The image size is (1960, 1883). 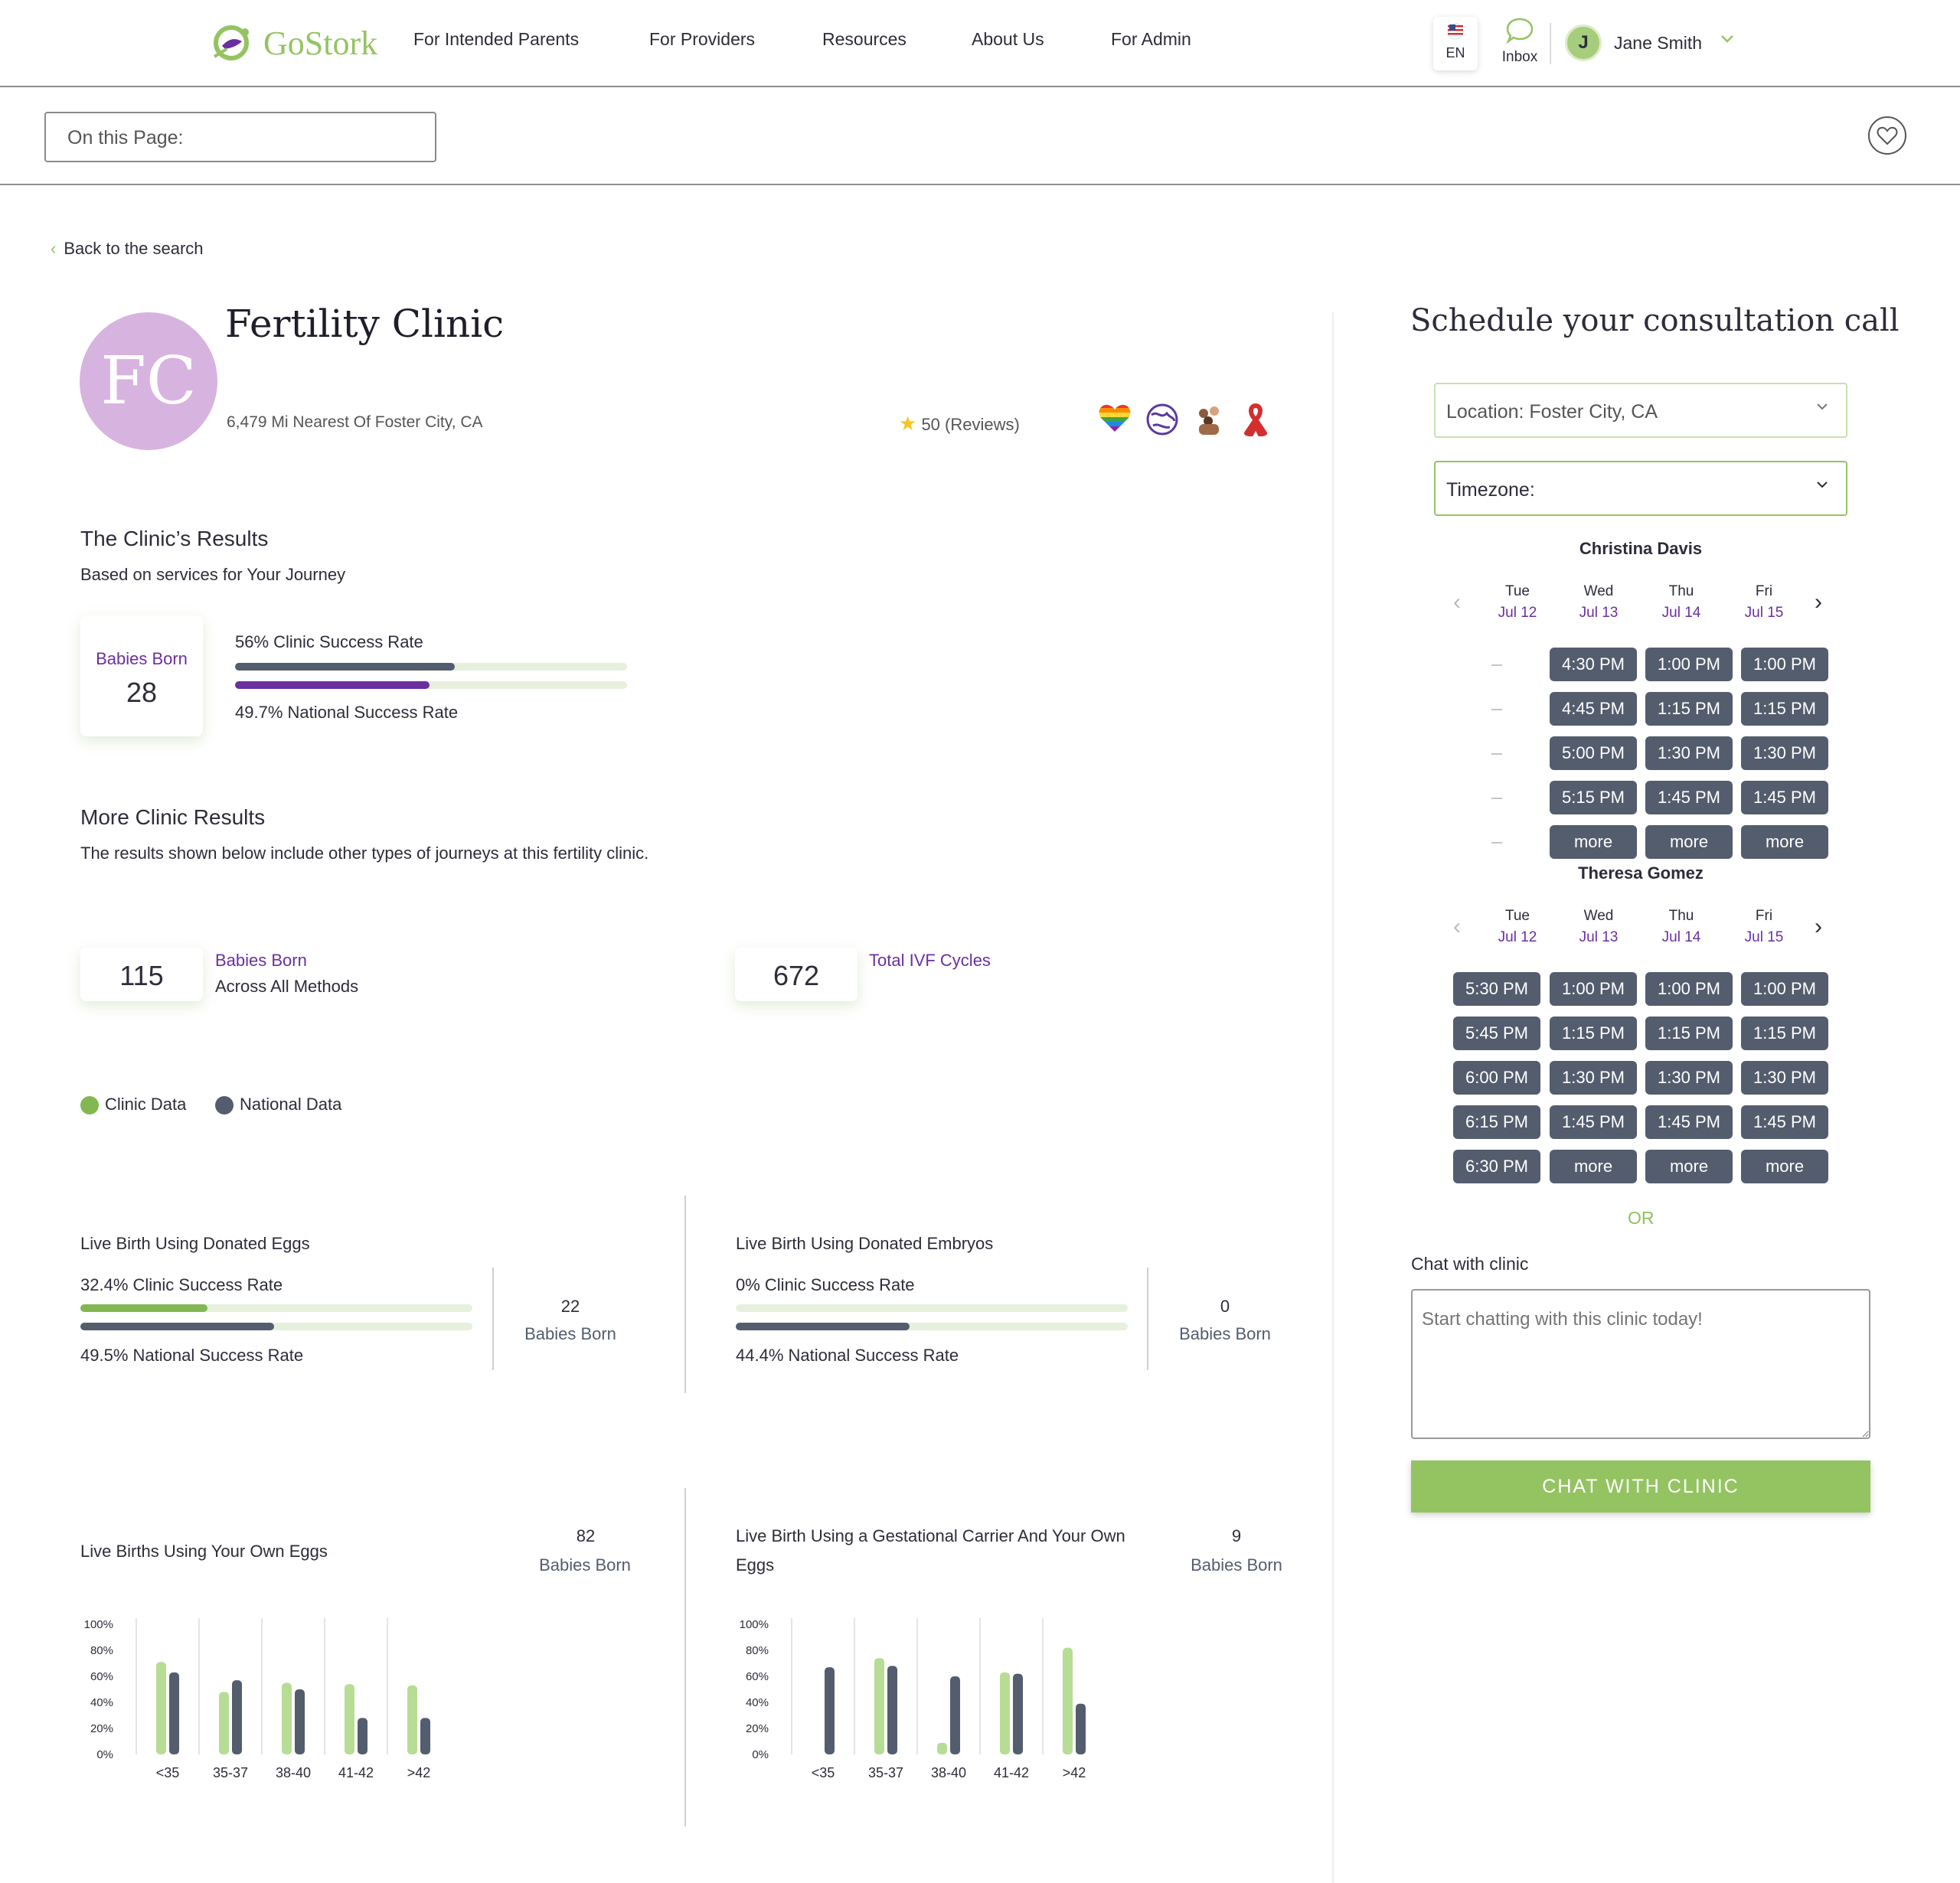 I want to click on babies-born-label: Babies Born, so click(x=142, y=659).